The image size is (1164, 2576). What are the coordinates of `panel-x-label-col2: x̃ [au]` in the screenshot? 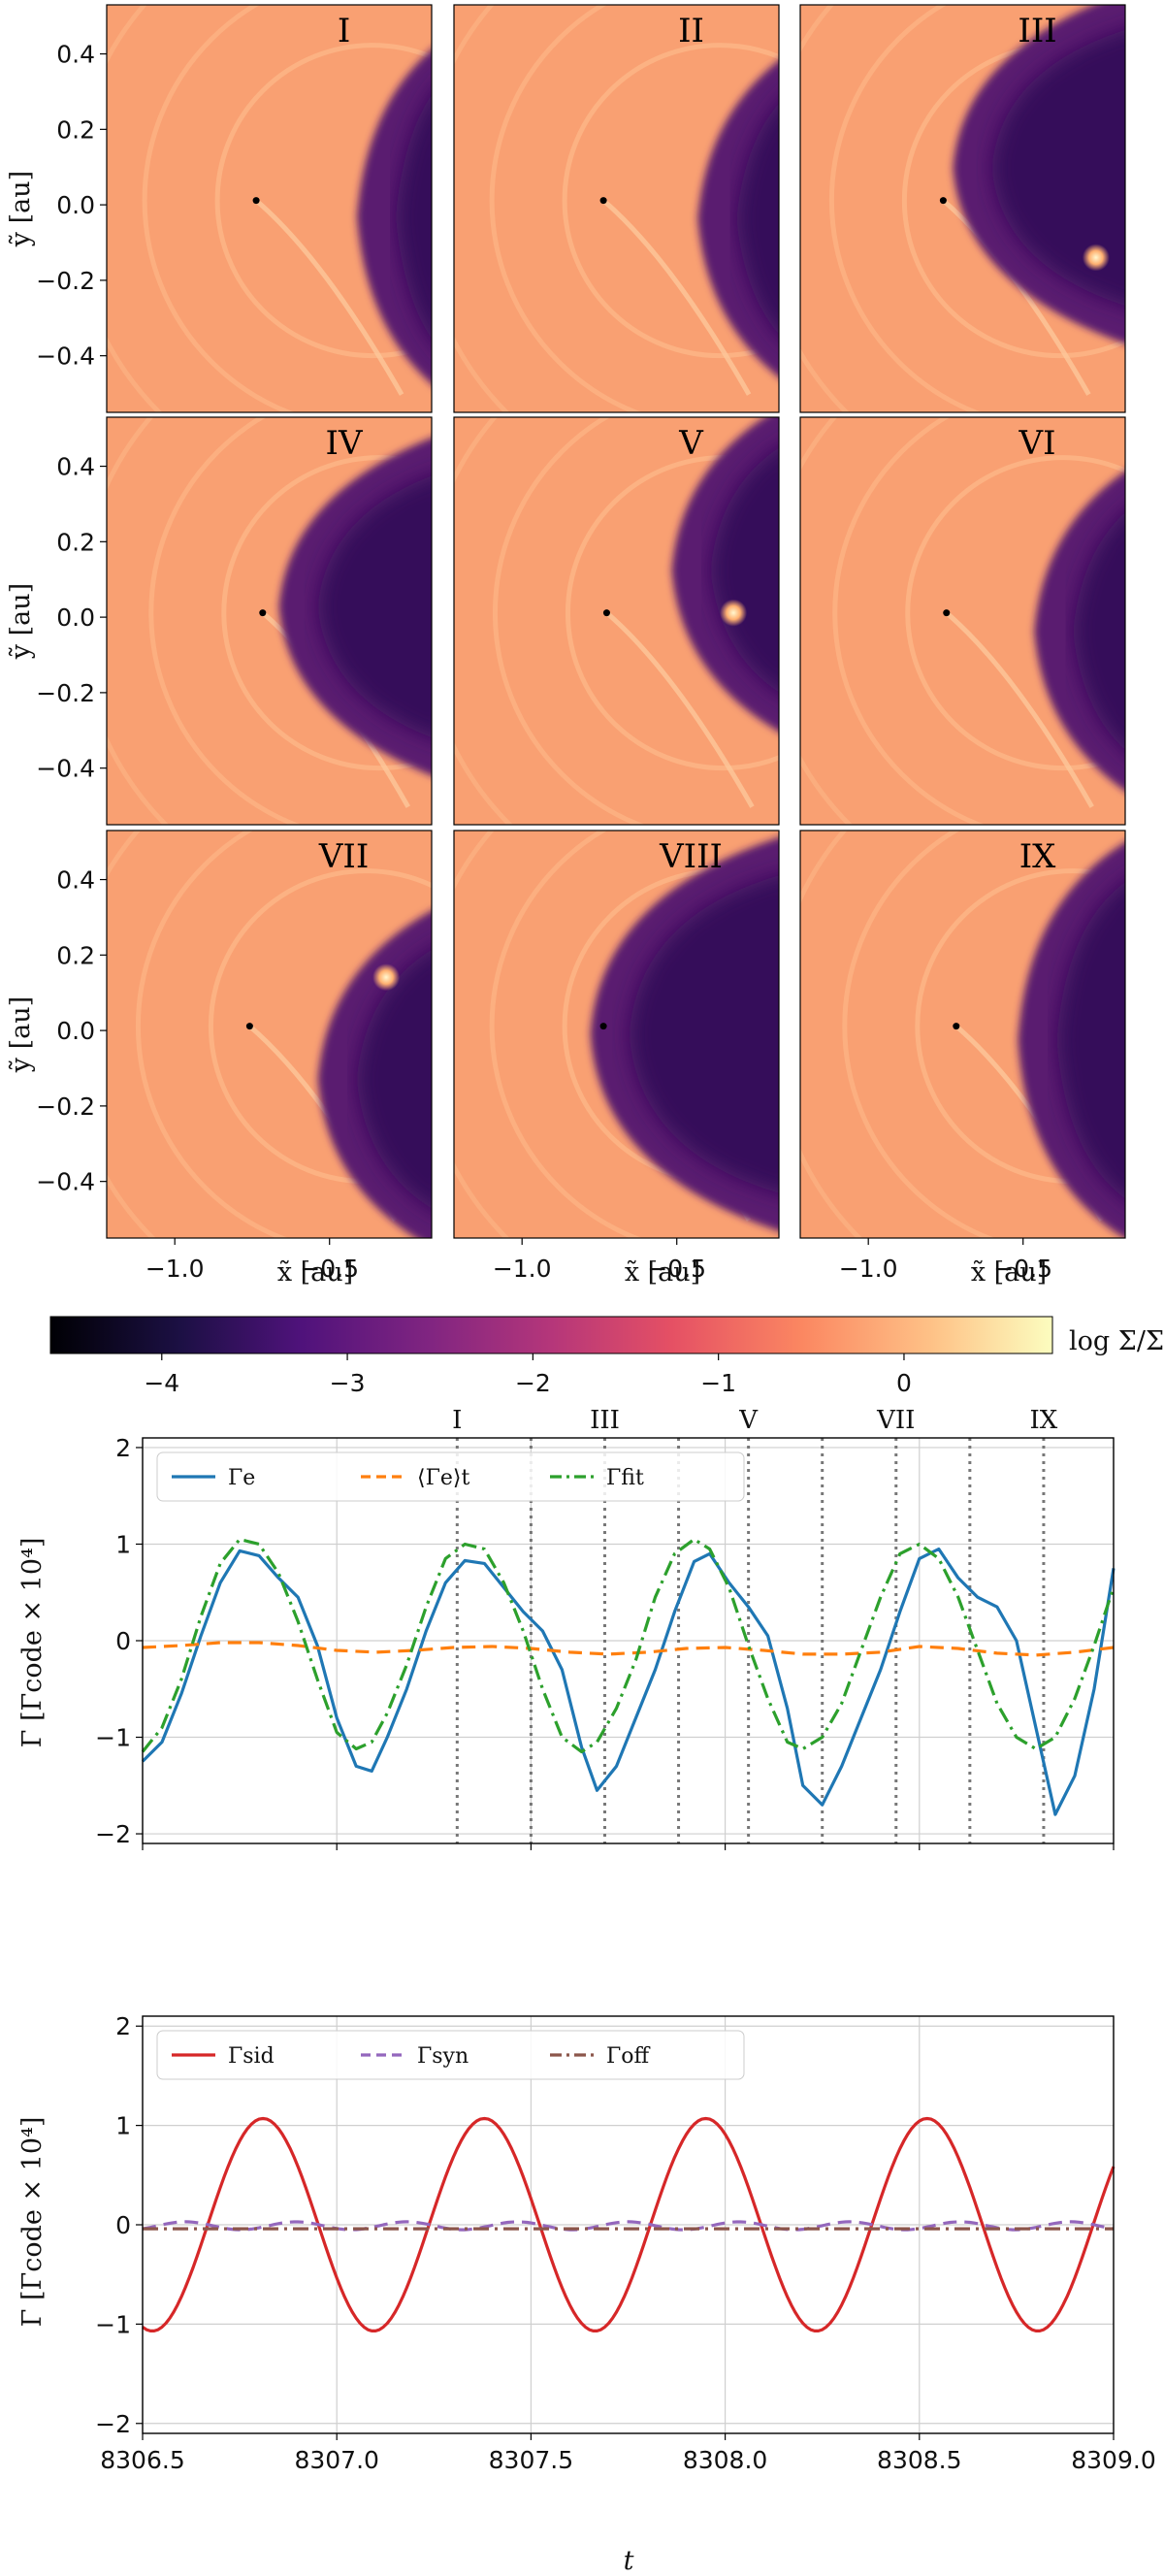 It's located at (662, 1272).